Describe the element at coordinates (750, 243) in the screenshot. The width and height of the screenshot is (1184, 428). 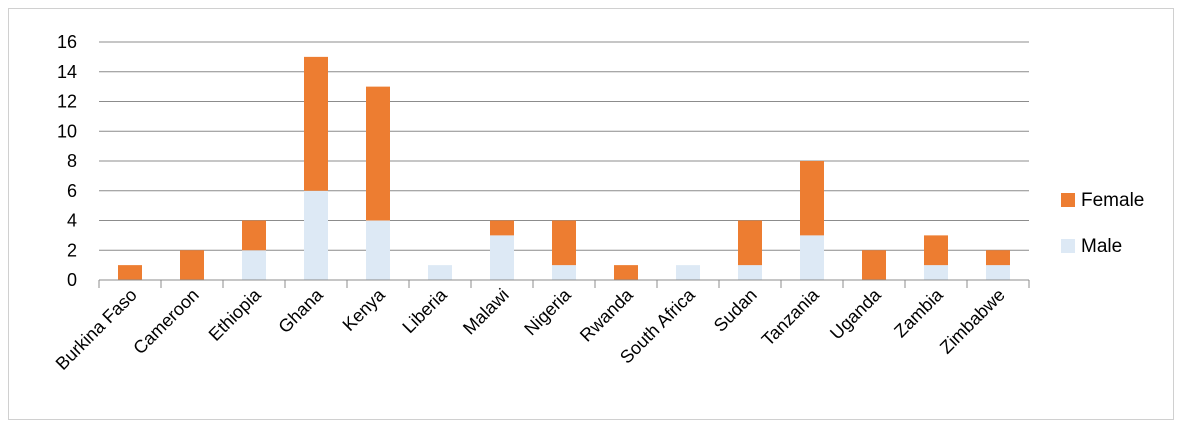
I see `bar-female-sudan` at that location.